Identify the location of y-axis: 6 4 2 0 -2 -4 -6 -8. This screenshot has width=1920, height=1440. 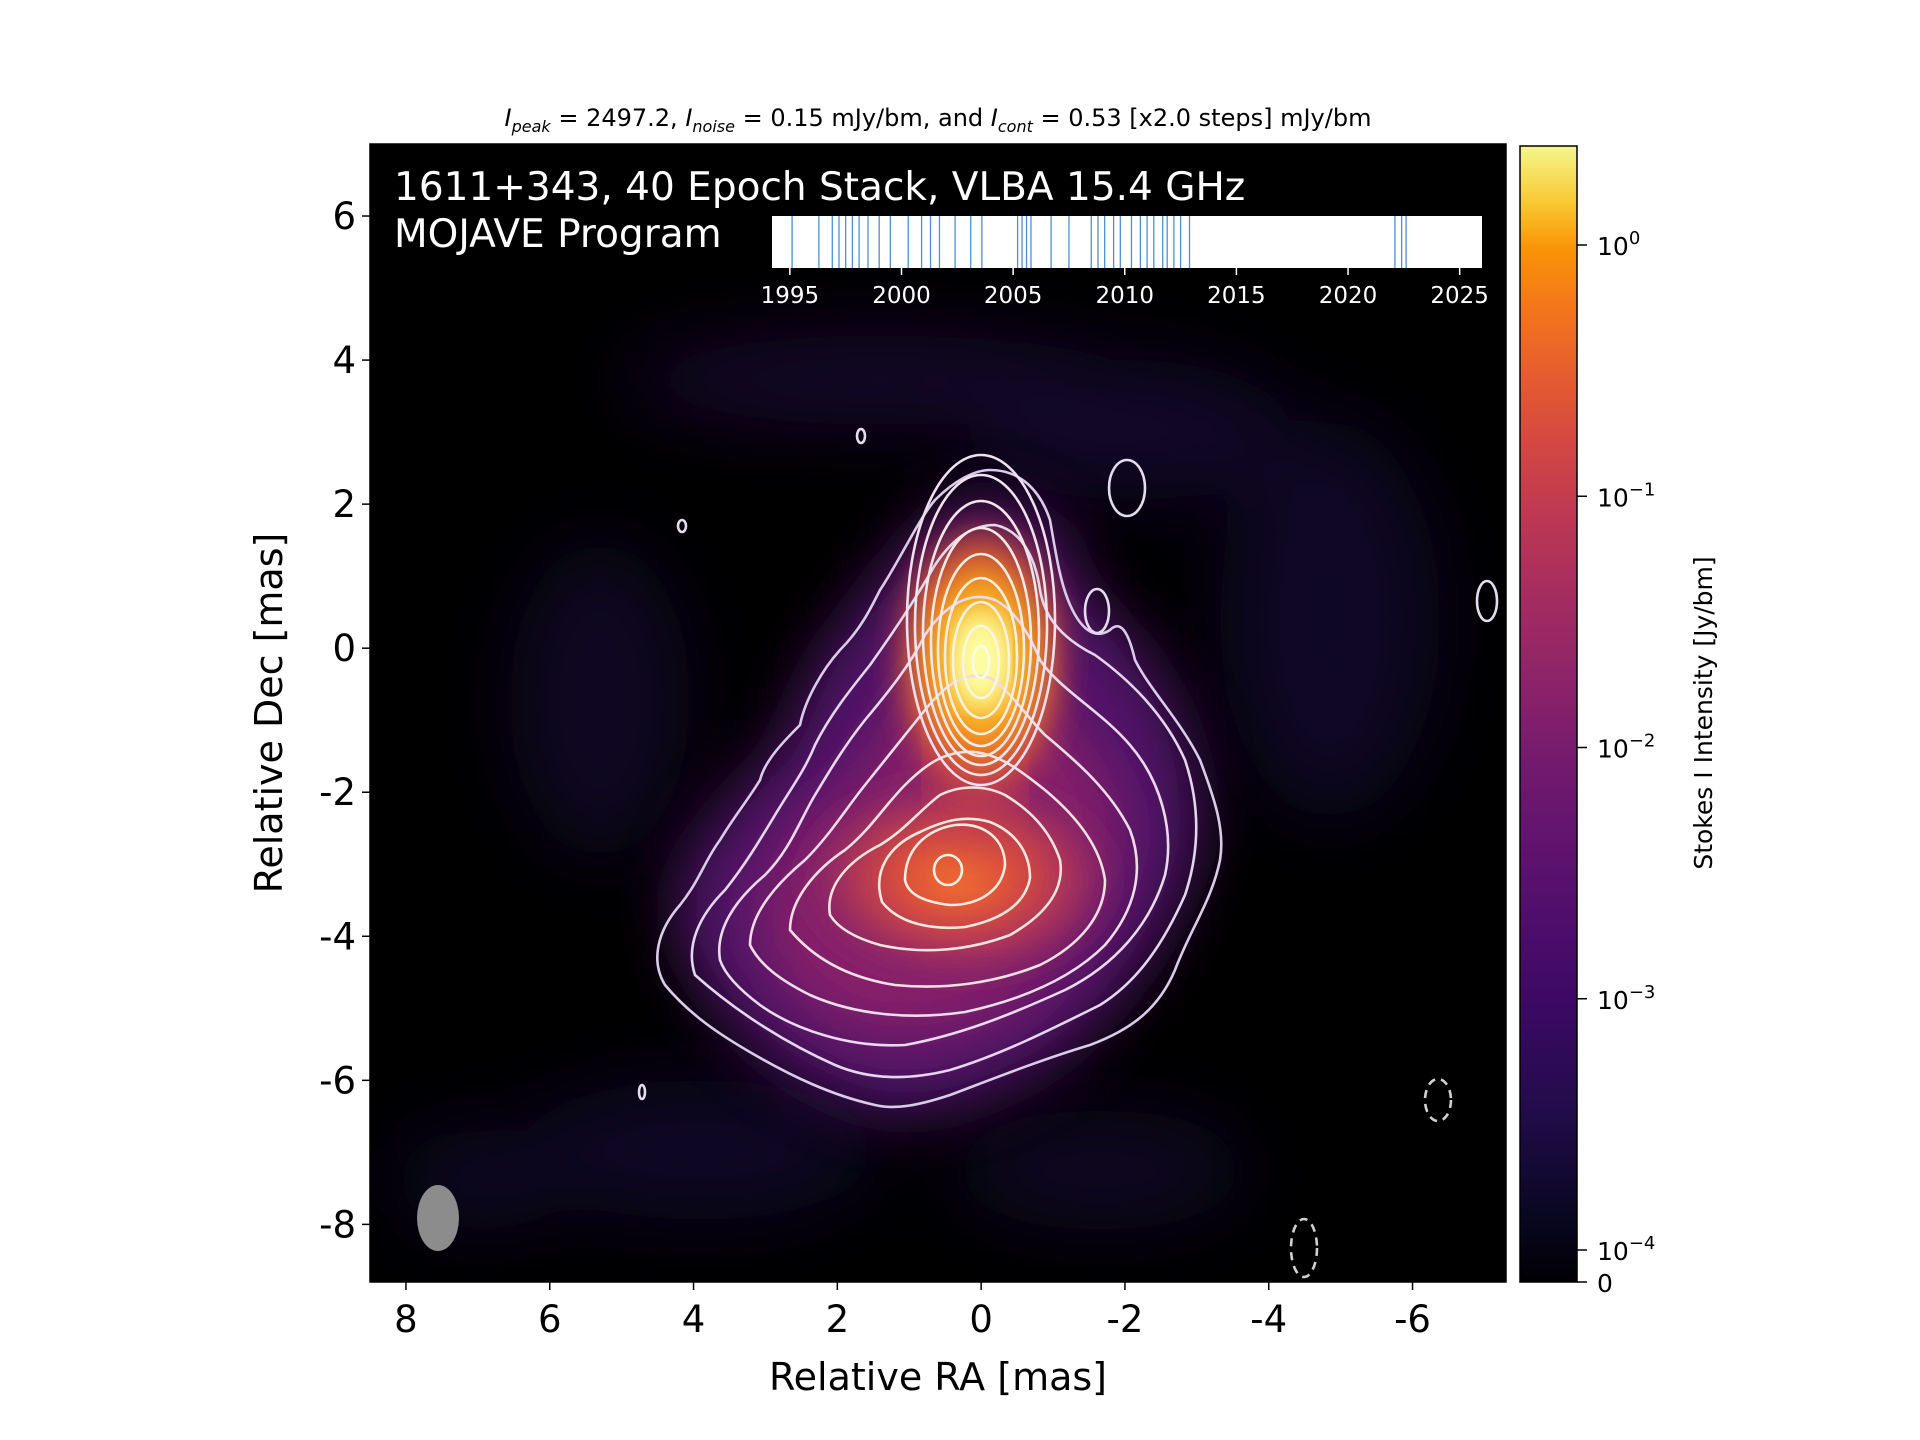
(344, 720).